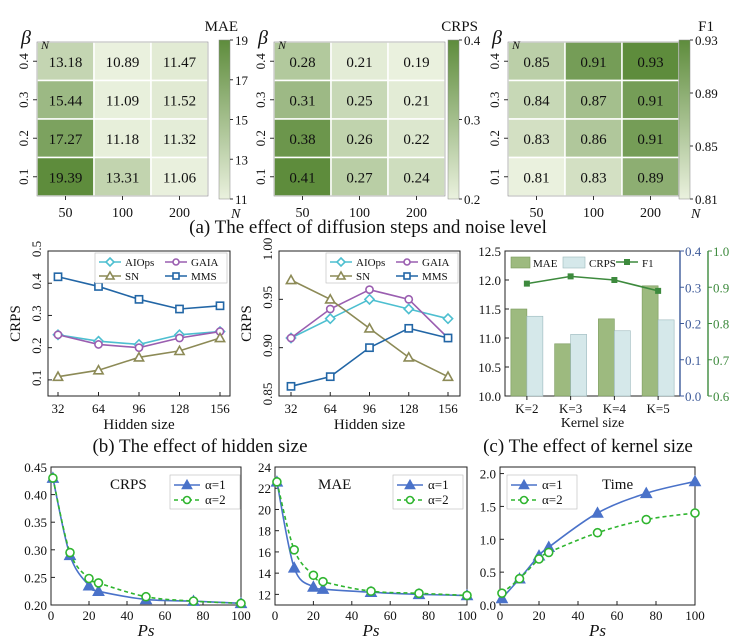 The image size is (735, 640). I want to click on heatmap-cell-label: 0.22, so click(416, 140).